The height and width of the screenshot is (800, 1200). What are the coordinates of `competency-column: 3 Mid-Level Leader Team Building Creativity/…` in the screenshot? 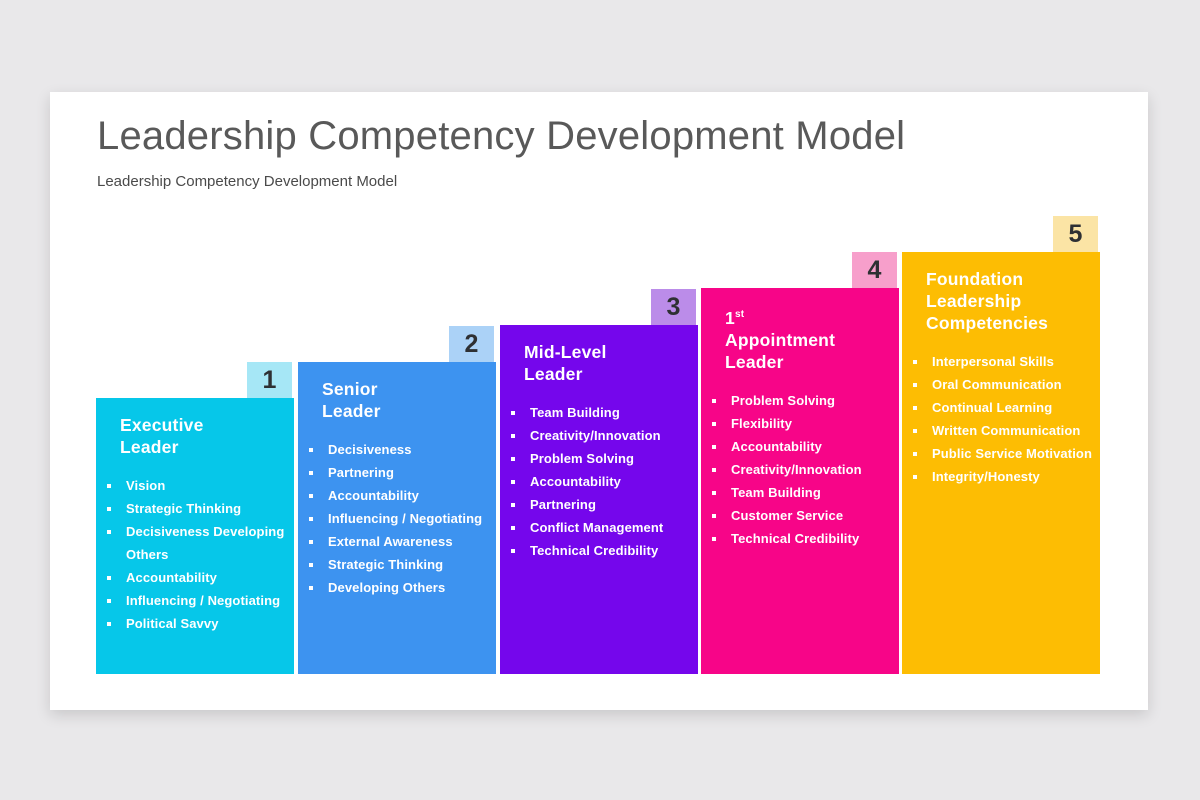 It's located at (599, 481).